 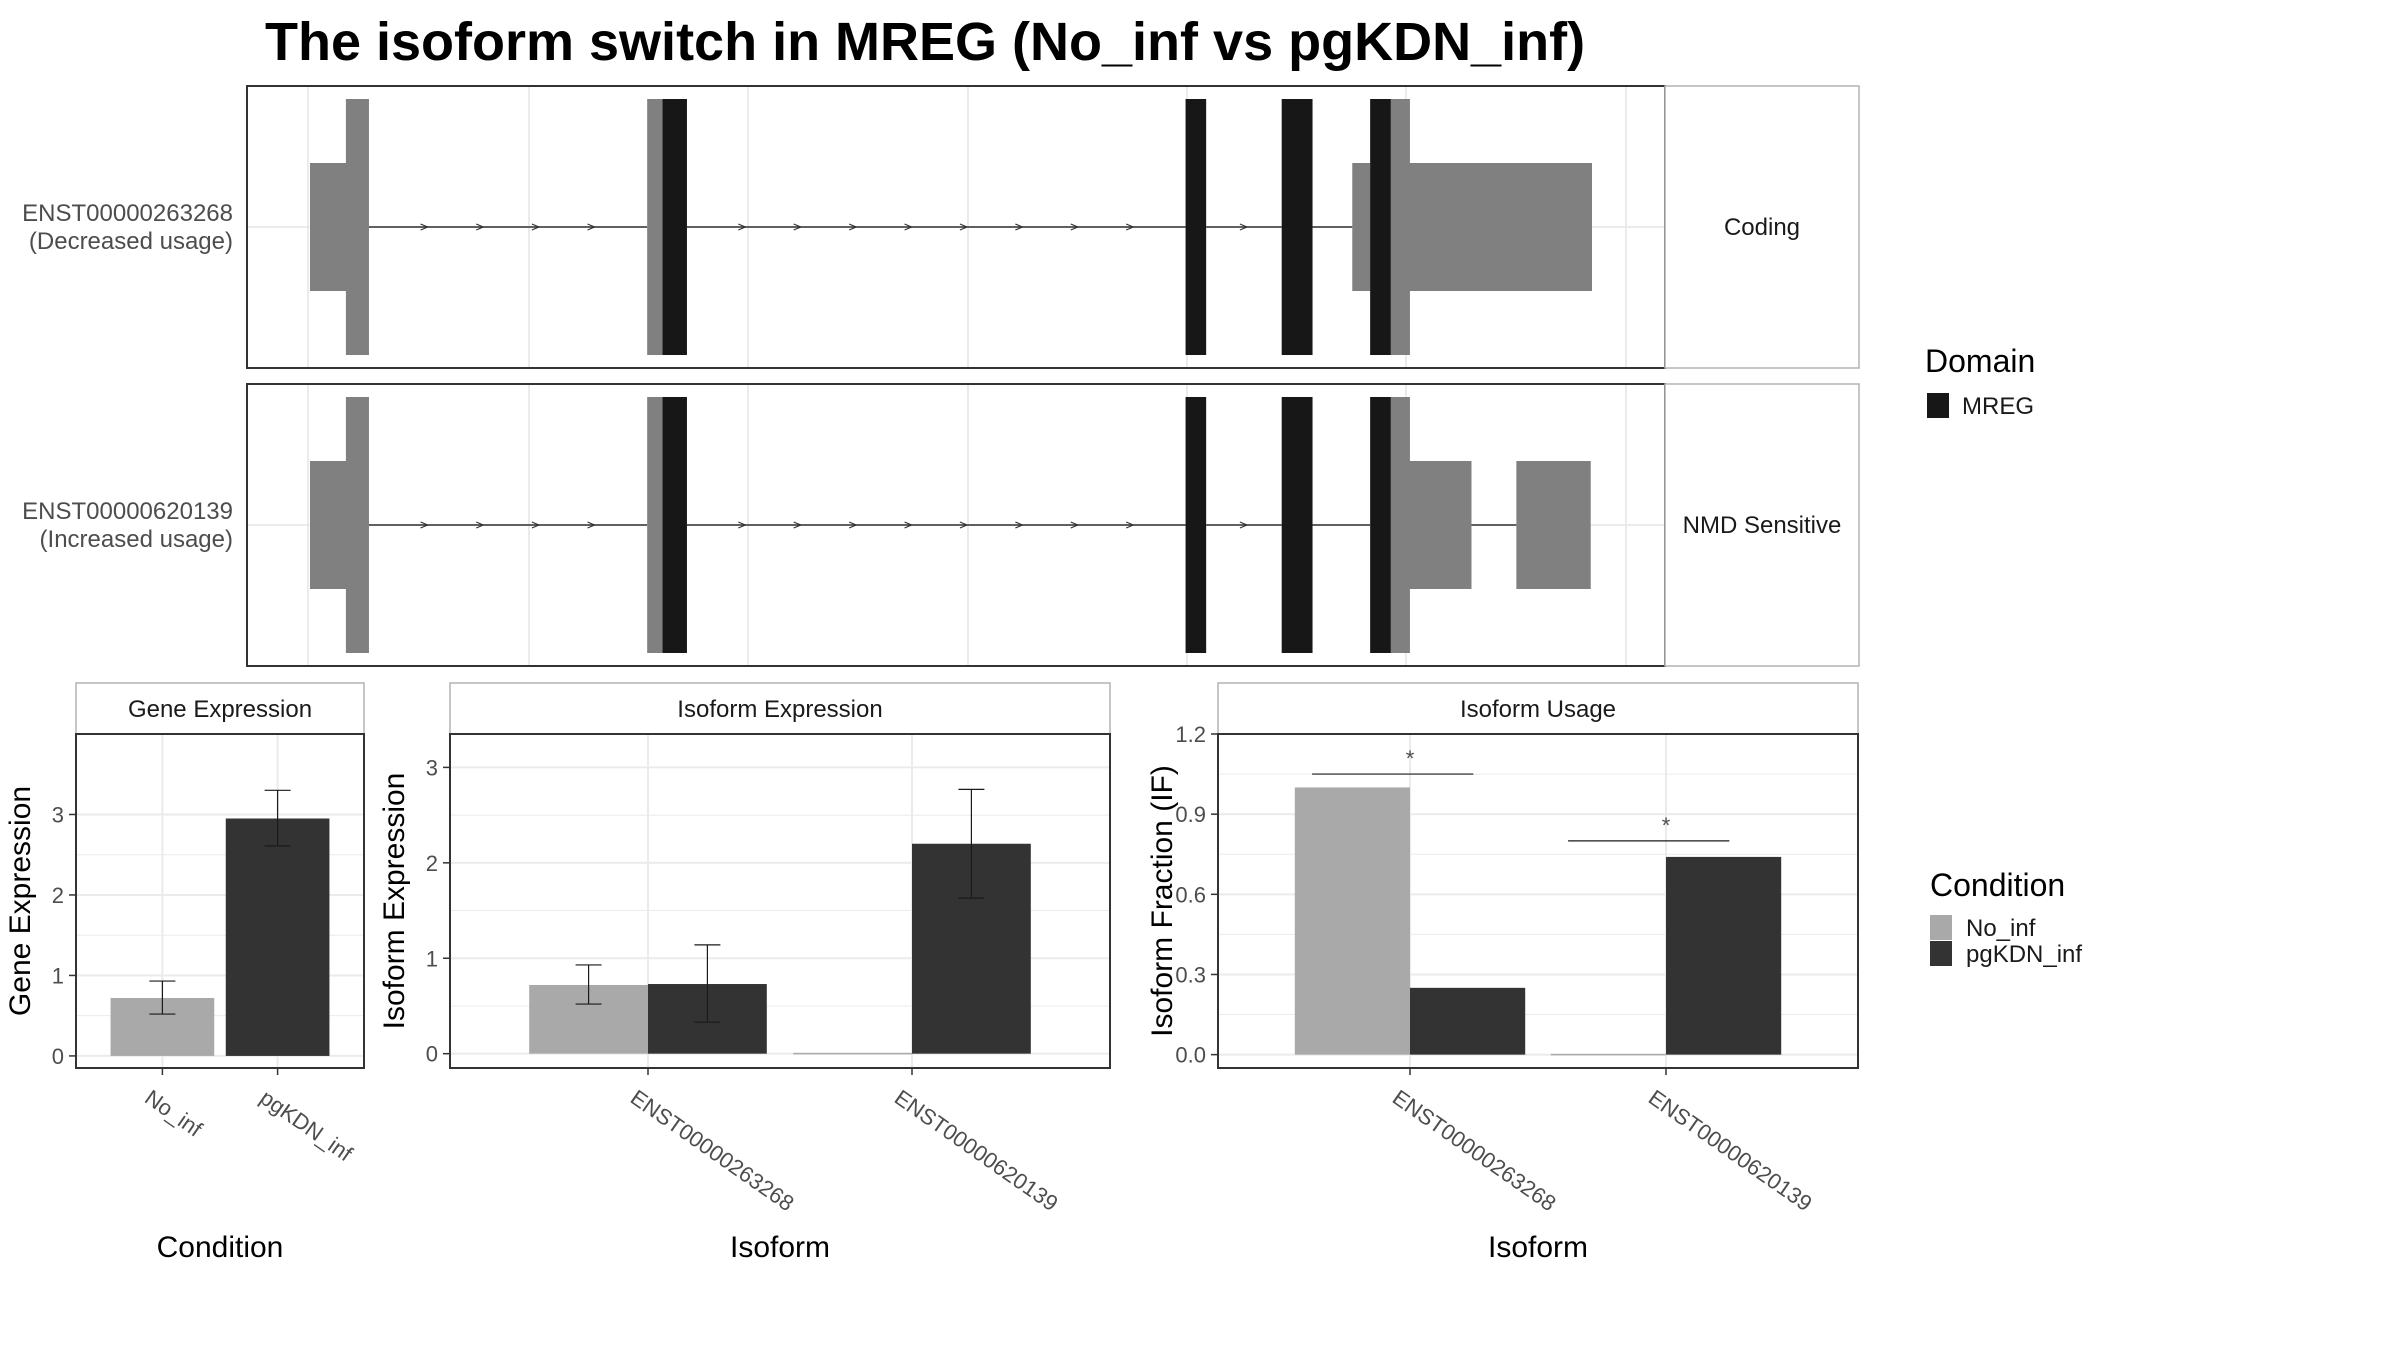 I want to click on track-sub-1: (Decreased usage), so click(x=131, y=241).